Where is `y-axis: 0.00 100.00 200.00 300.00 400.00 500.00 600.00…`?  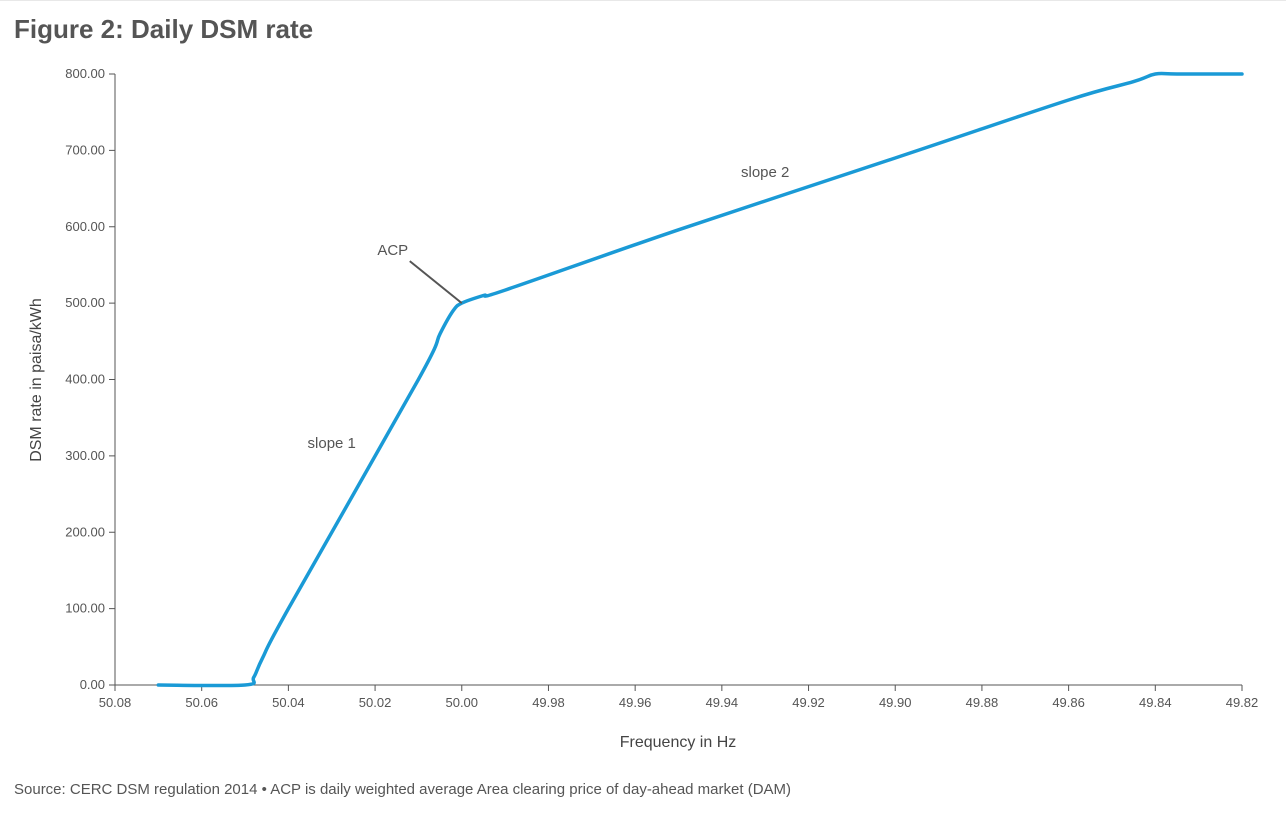
y-axis: 0.00 100.00 200.00 300.00 400.00 500.00 600.00… is located at coordinates (90, 379).